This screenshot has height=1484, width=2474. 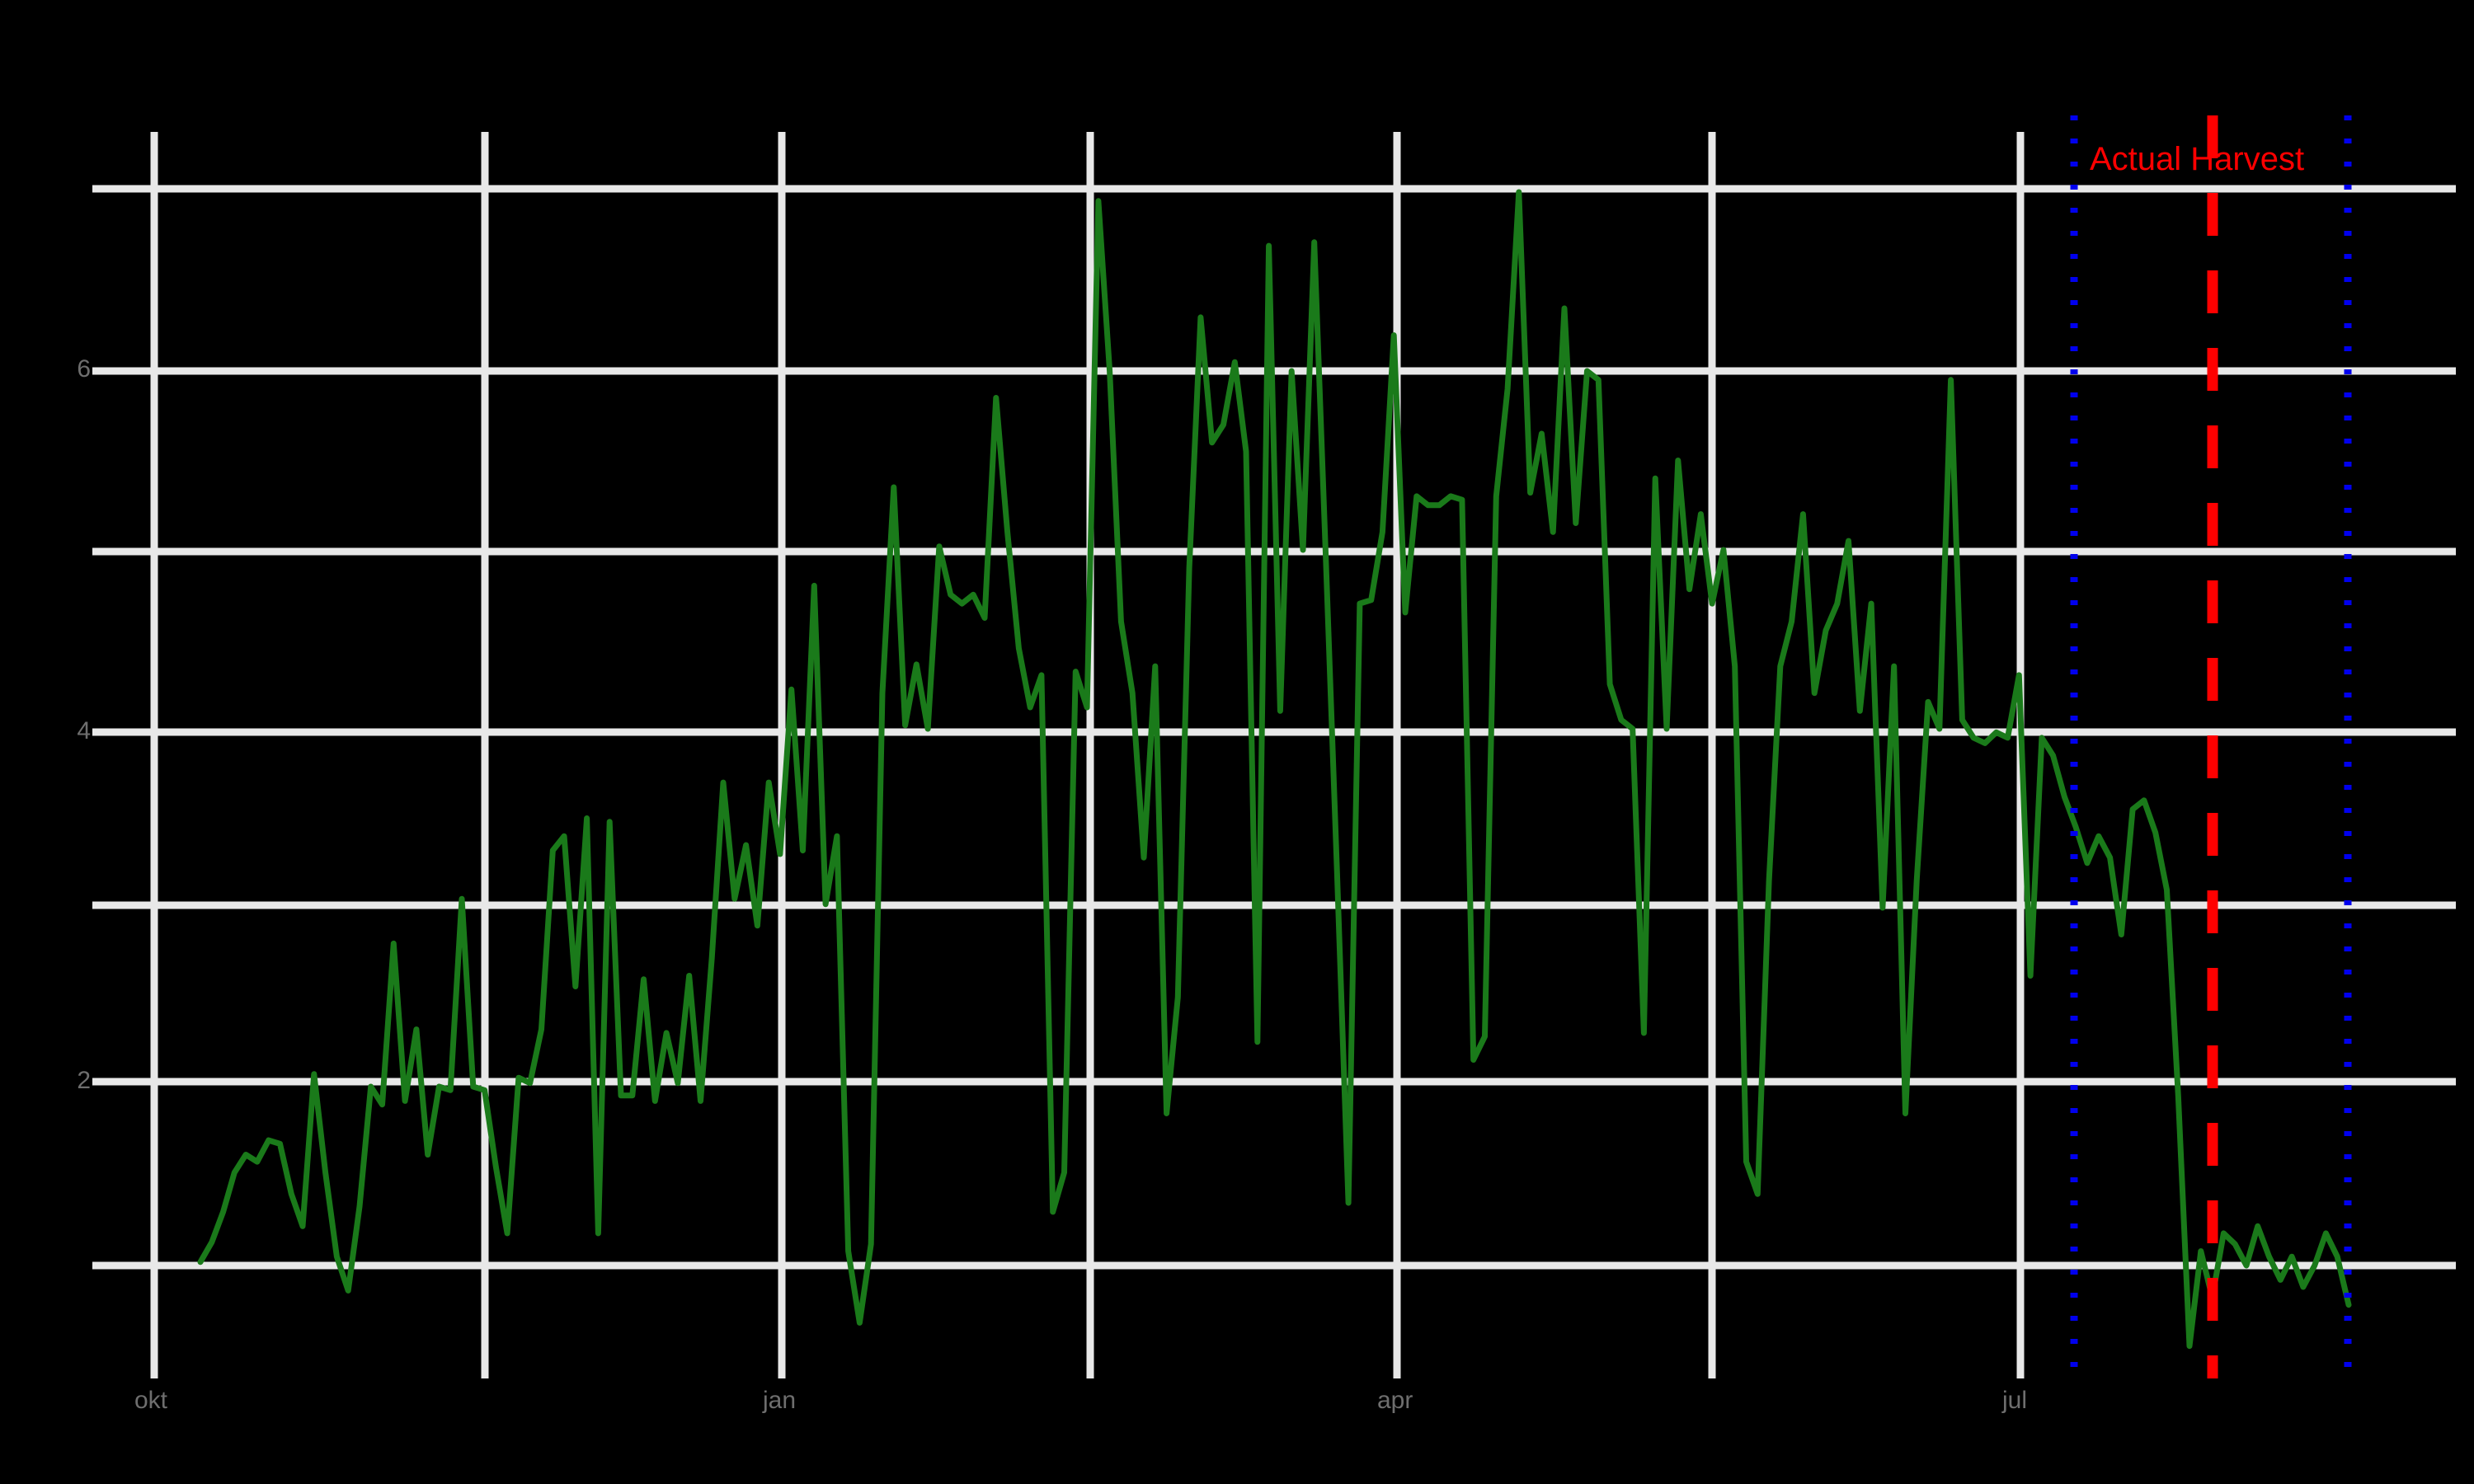 I want to click on y-tick-label-6: 6, so click(x=84, y=369).